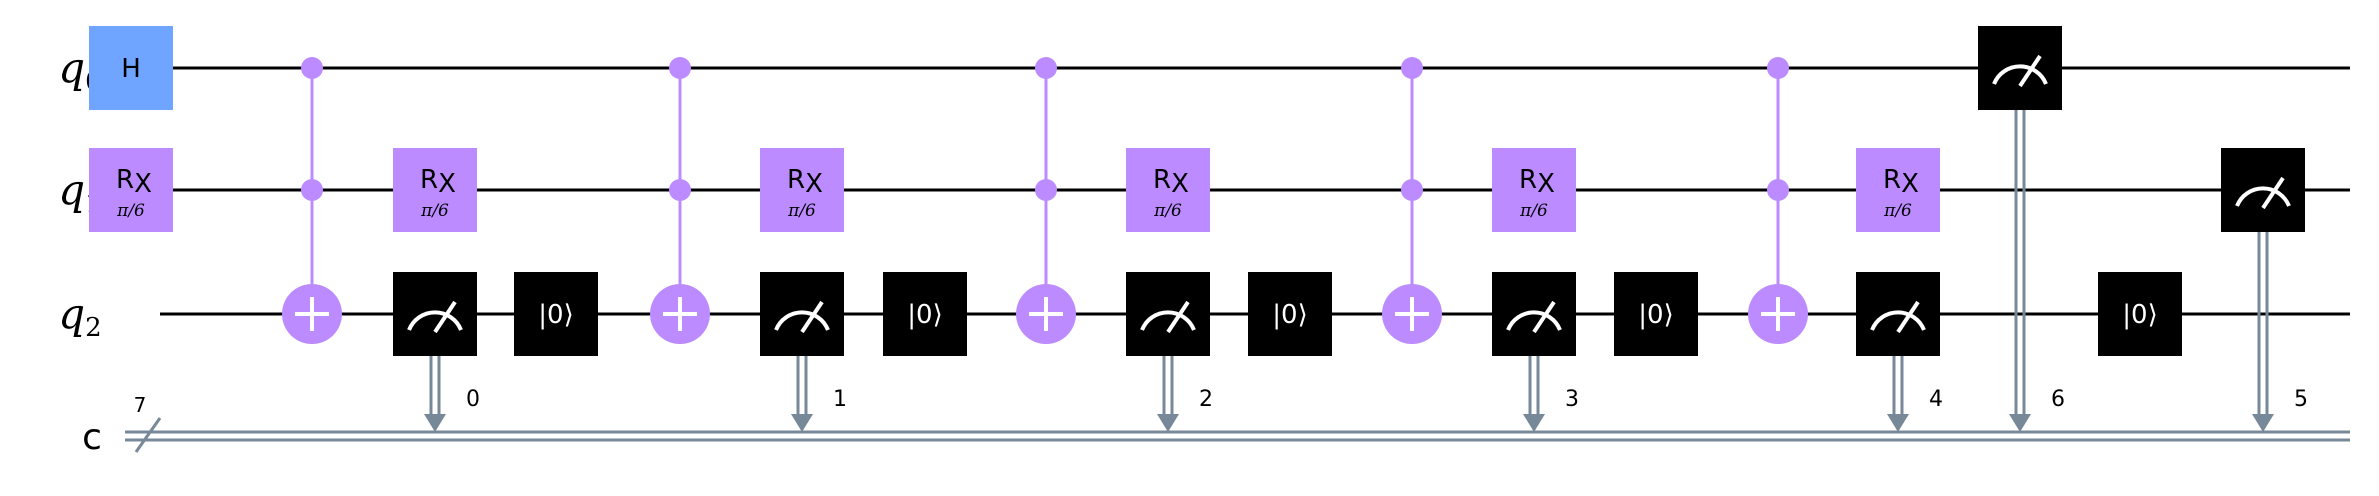 Image resolution: width=2379 pixels, height=496 pixels. I want to click on classical-bit-label: 4, so click(1936, 399).